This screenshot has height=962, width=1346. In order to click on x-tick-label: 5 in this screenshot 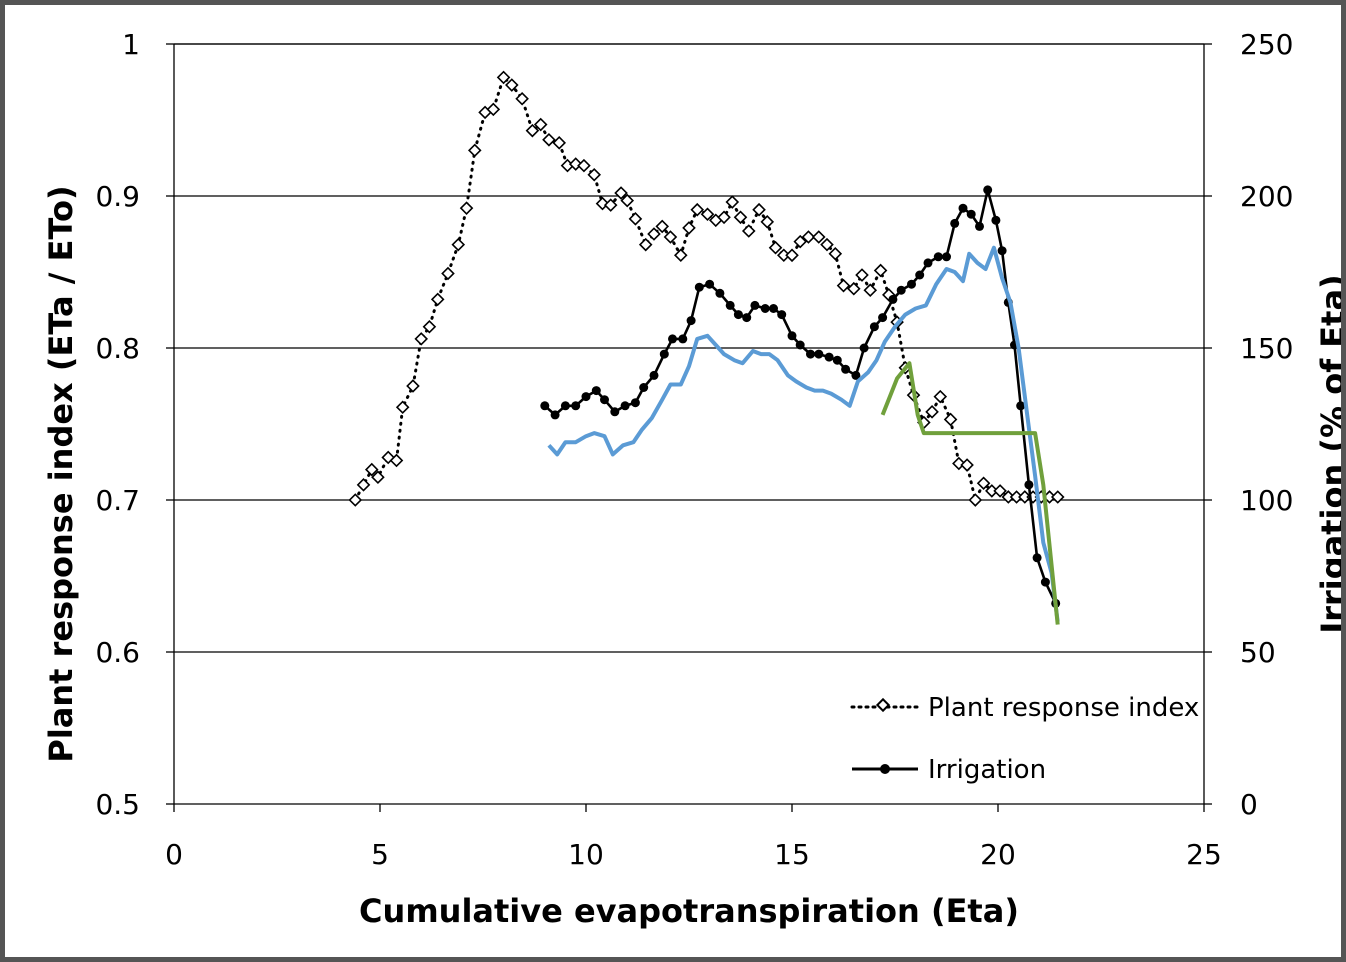, I will do `click(380, 854)`.